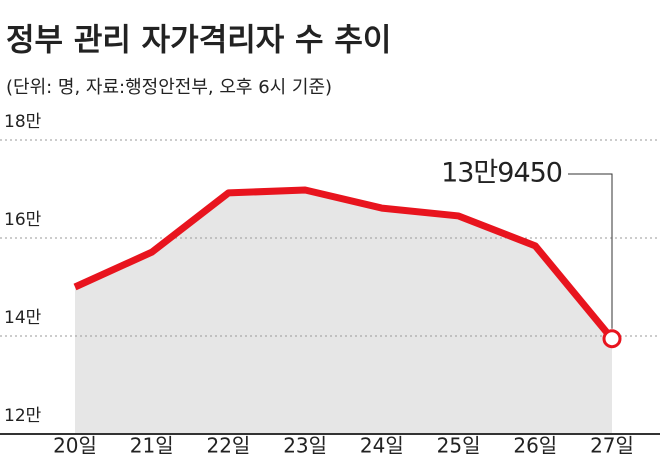  What do you see at coordinates (152, 446) in the screenshot?
I see `x-tick-label: 21일` at bounding box center [152, 446].